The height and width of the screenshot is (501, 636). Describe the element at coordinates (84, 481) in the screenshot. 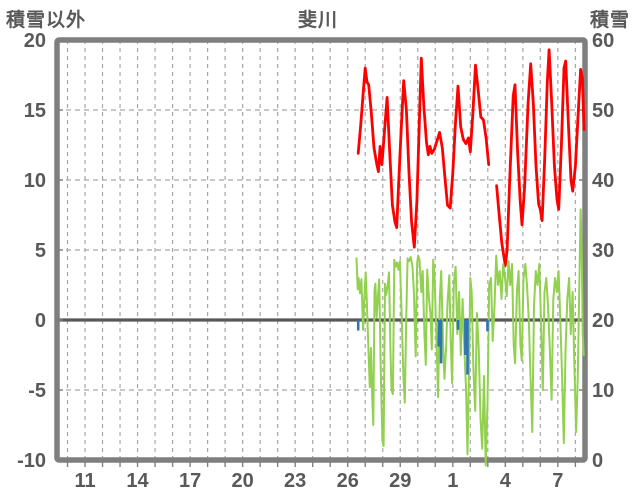

I see `x-axis-tick-label: 11` at that location.